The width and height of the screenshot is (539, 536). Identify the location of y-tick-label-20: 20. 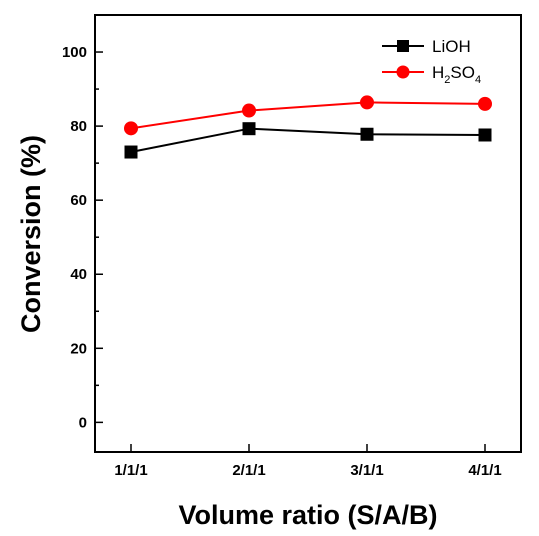
(78, 348).